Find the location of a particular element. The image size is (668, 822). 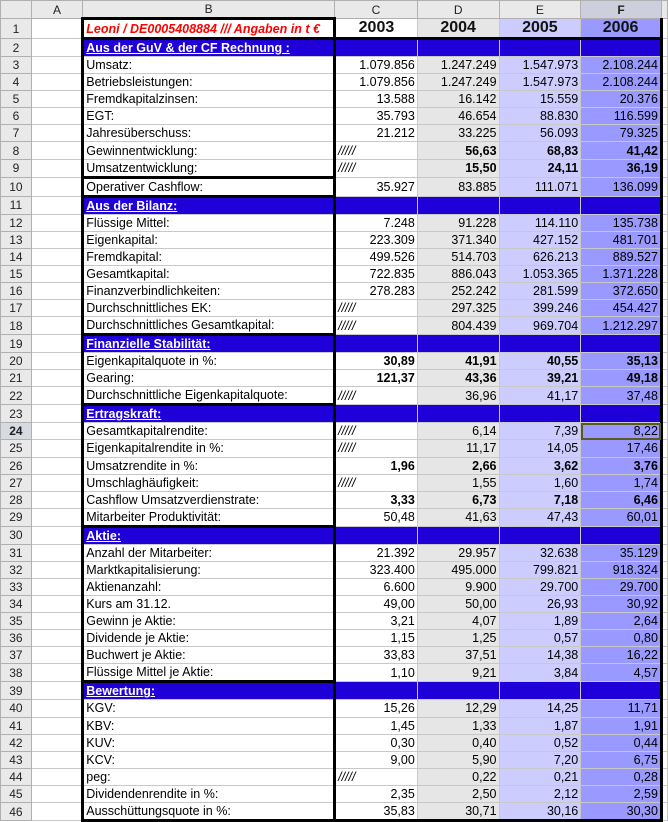

value-cell-2003: 35.927 is located at coordinates (375, 186).